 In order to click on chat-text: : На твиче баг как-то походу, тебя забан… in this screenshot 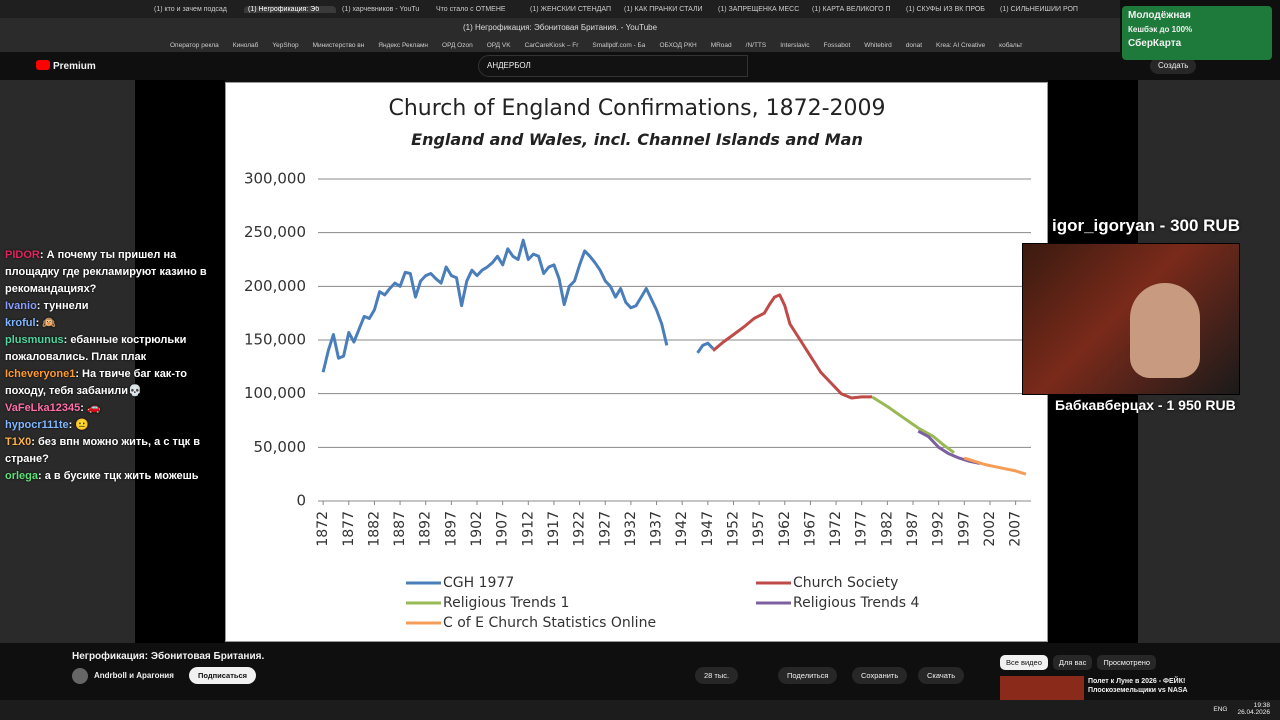, I will do `click(96, 382)`.